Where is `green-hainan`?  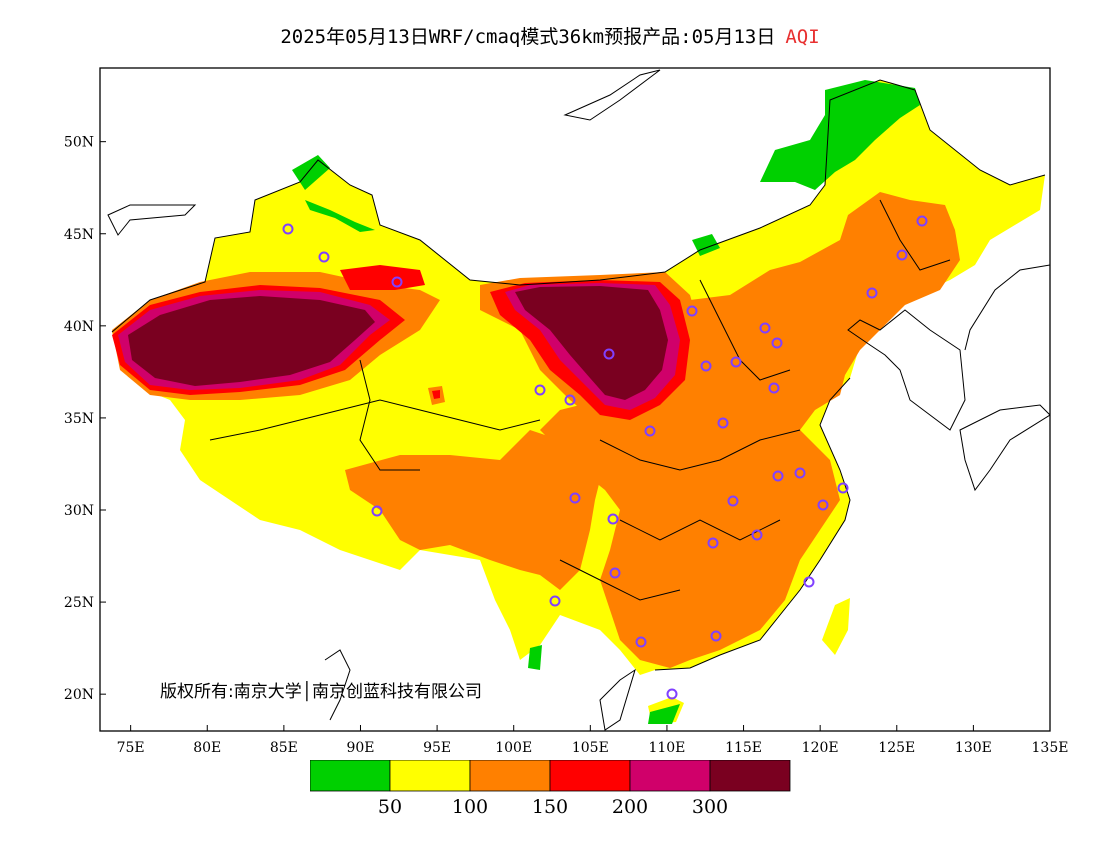
green-hainan is located at coordinates (664, 714).